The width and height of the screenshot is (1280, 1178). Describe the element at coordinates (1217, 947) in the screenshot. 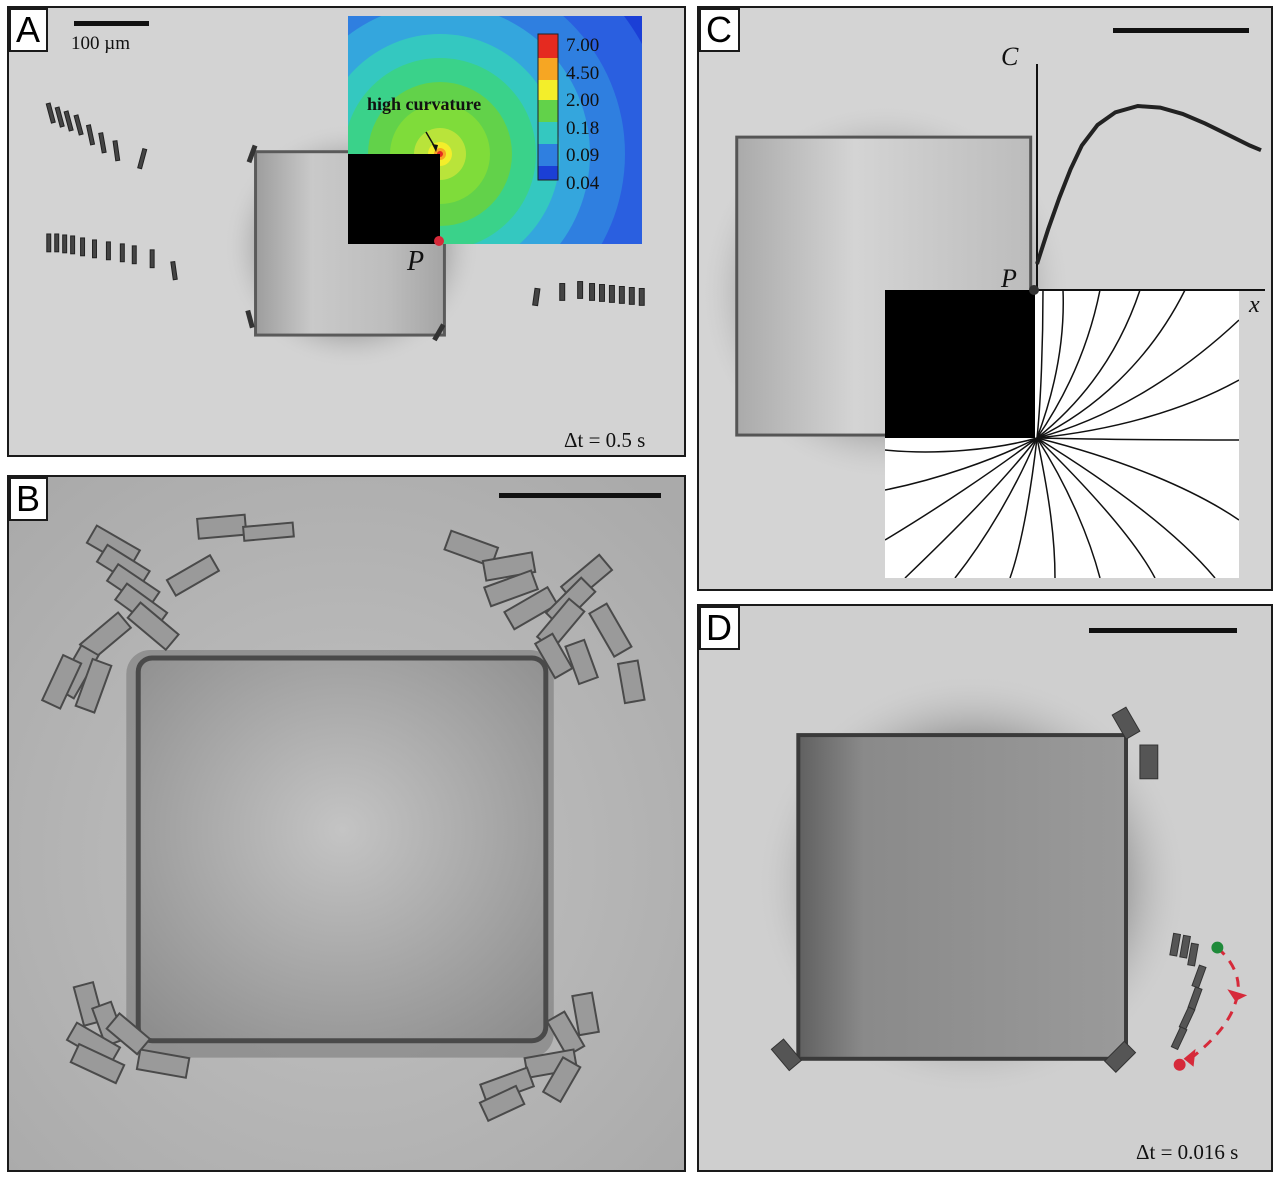

I see `start-marker` at that location.